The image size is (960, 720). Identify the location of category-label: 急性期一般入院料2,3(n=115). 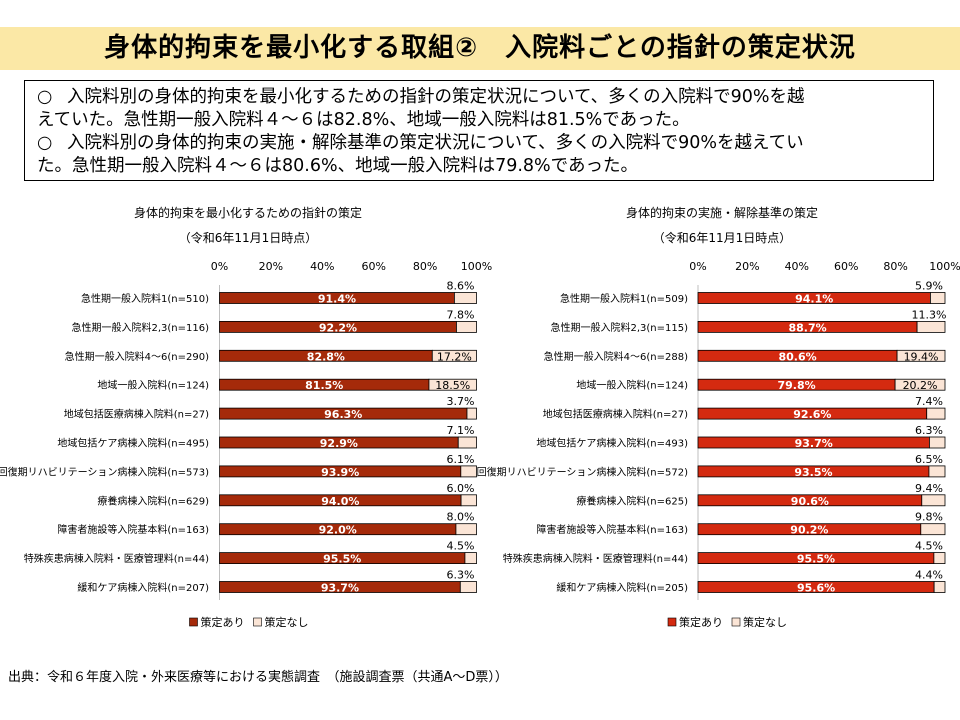
(619, 327).